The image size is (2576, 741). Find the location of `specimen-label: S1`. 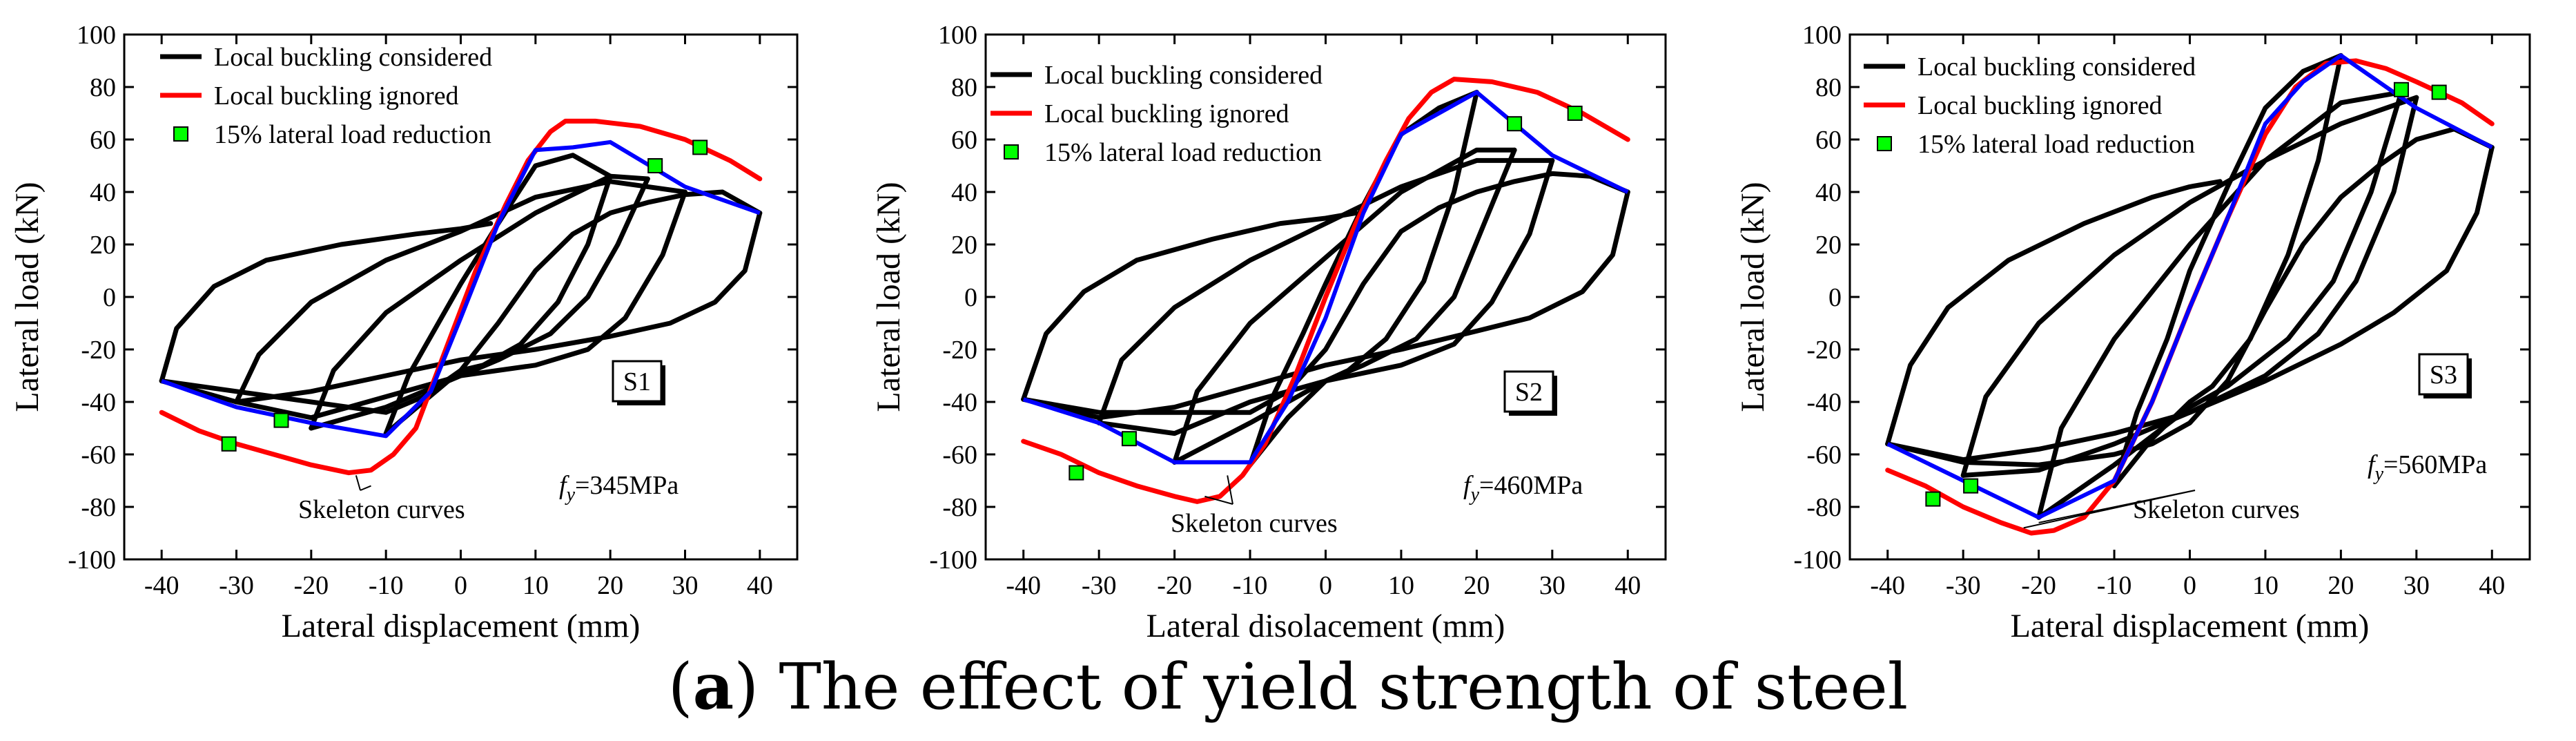

specimen-label: S1 is located at coordinates (637, 381).